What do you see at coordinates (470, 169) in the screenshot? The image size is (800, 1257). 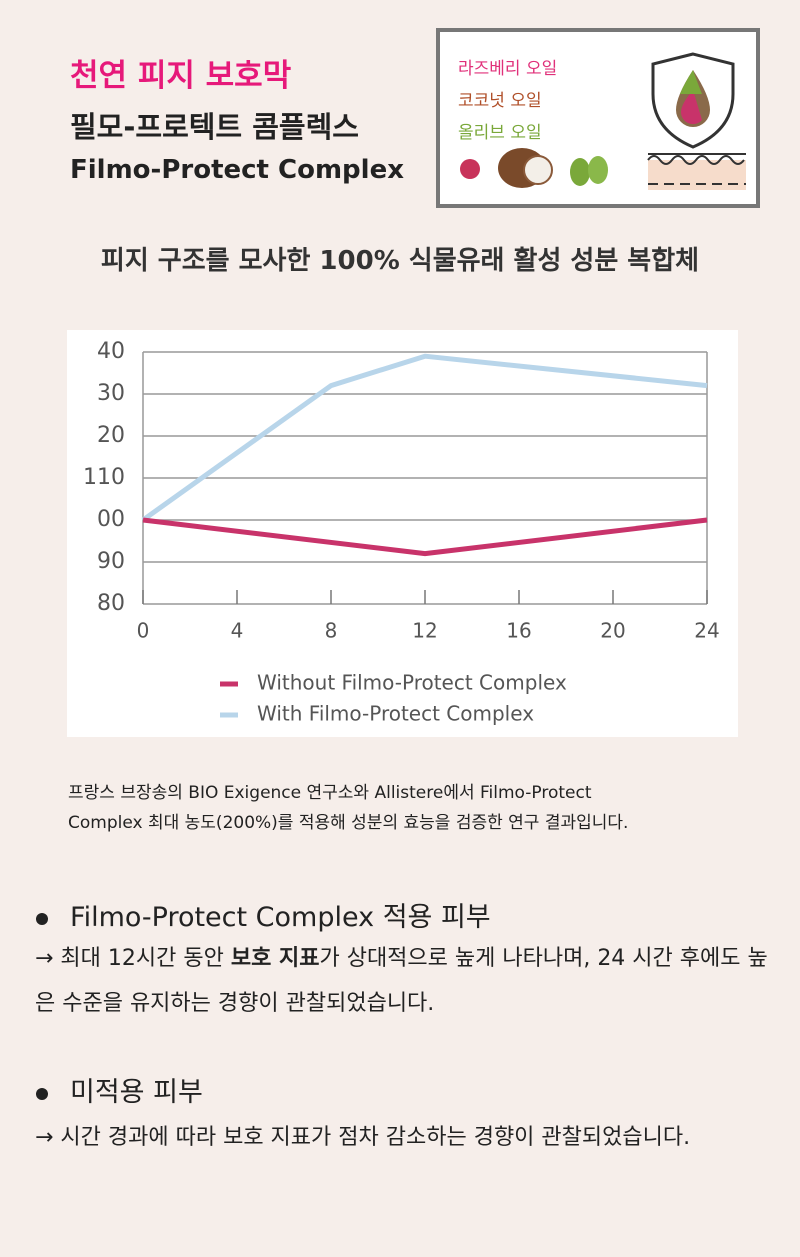 I see `raspberry-icon` at bounding box center [470, 169].